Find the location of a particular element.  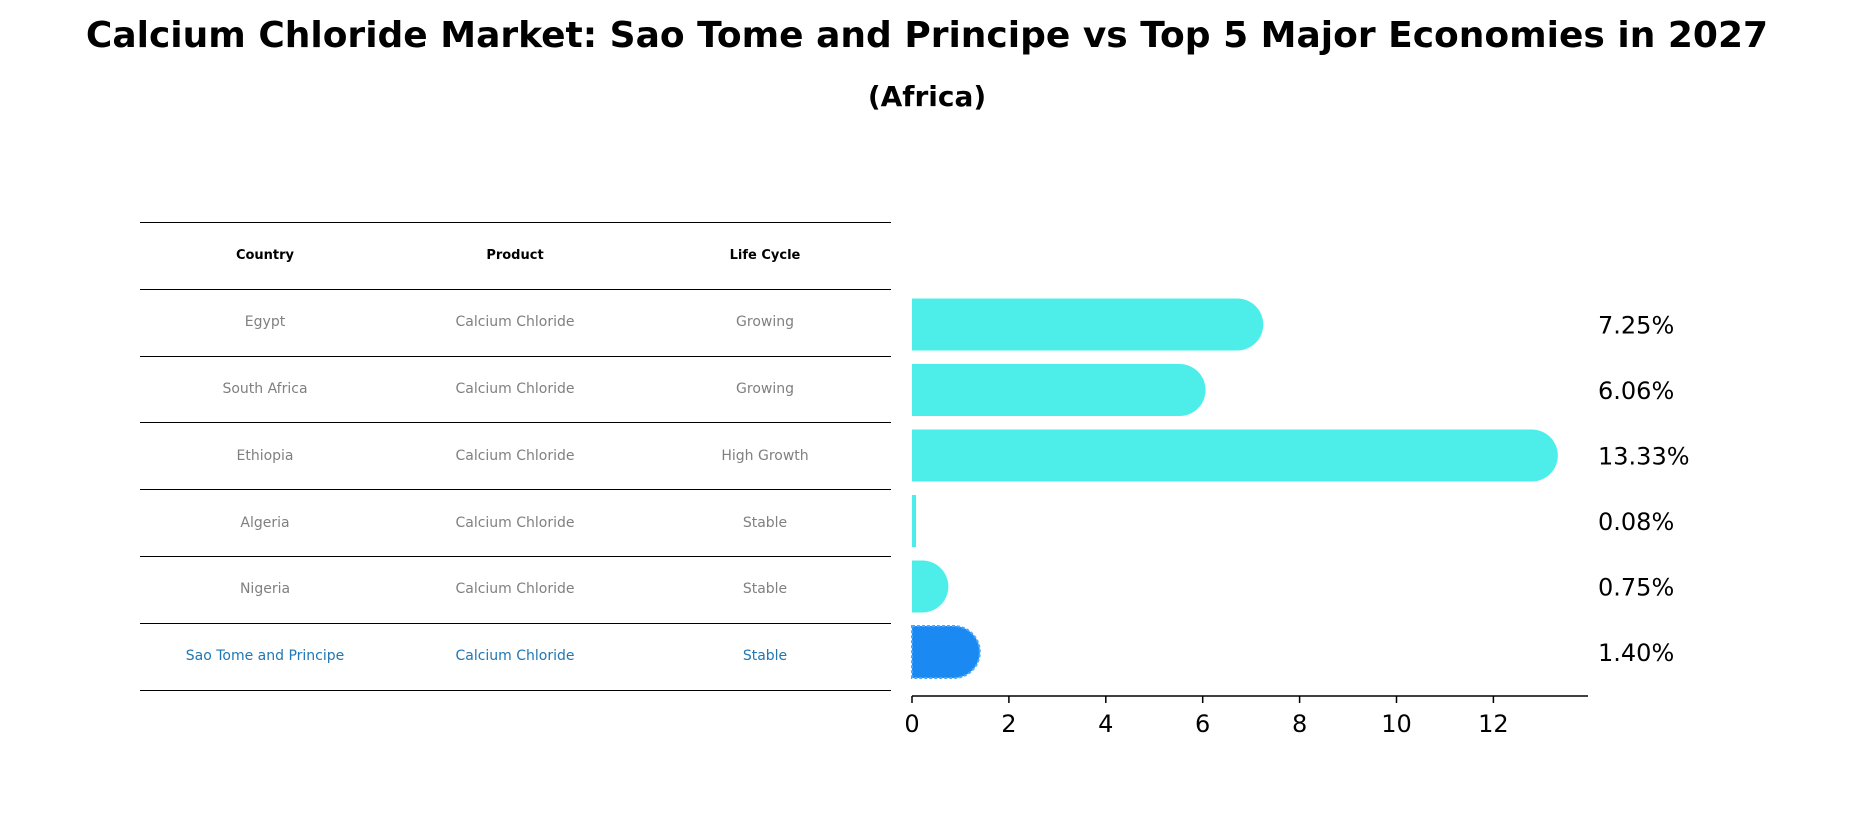

table-header-row: Country Product Life Cycle is located at coordinates (515, 255).